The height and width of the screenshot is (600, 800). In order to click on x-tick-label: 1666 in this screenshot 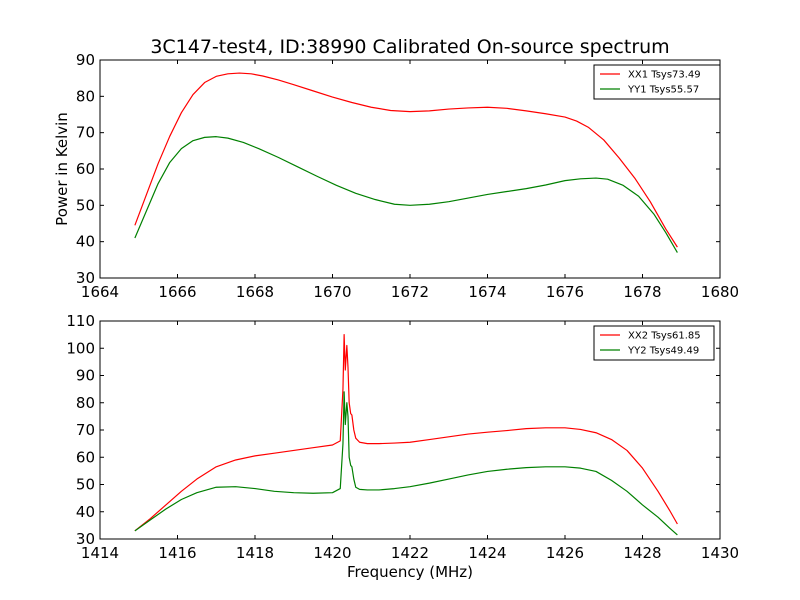, I will do `click(177, 292)`.